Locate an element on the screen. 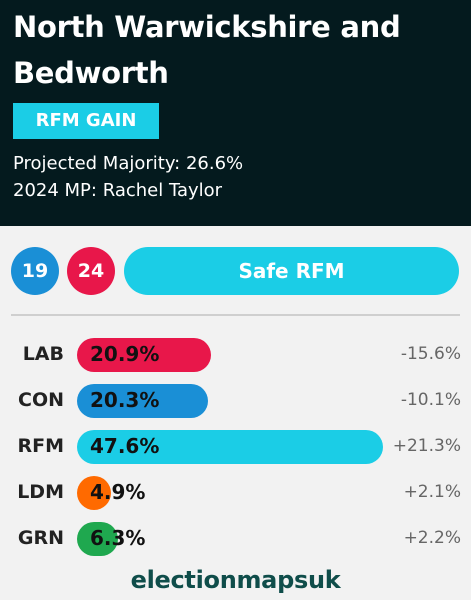 This screenshot has width=471, height=600. result-row: GRN 6.3% +2.2% is located at coordinates (235, 538).